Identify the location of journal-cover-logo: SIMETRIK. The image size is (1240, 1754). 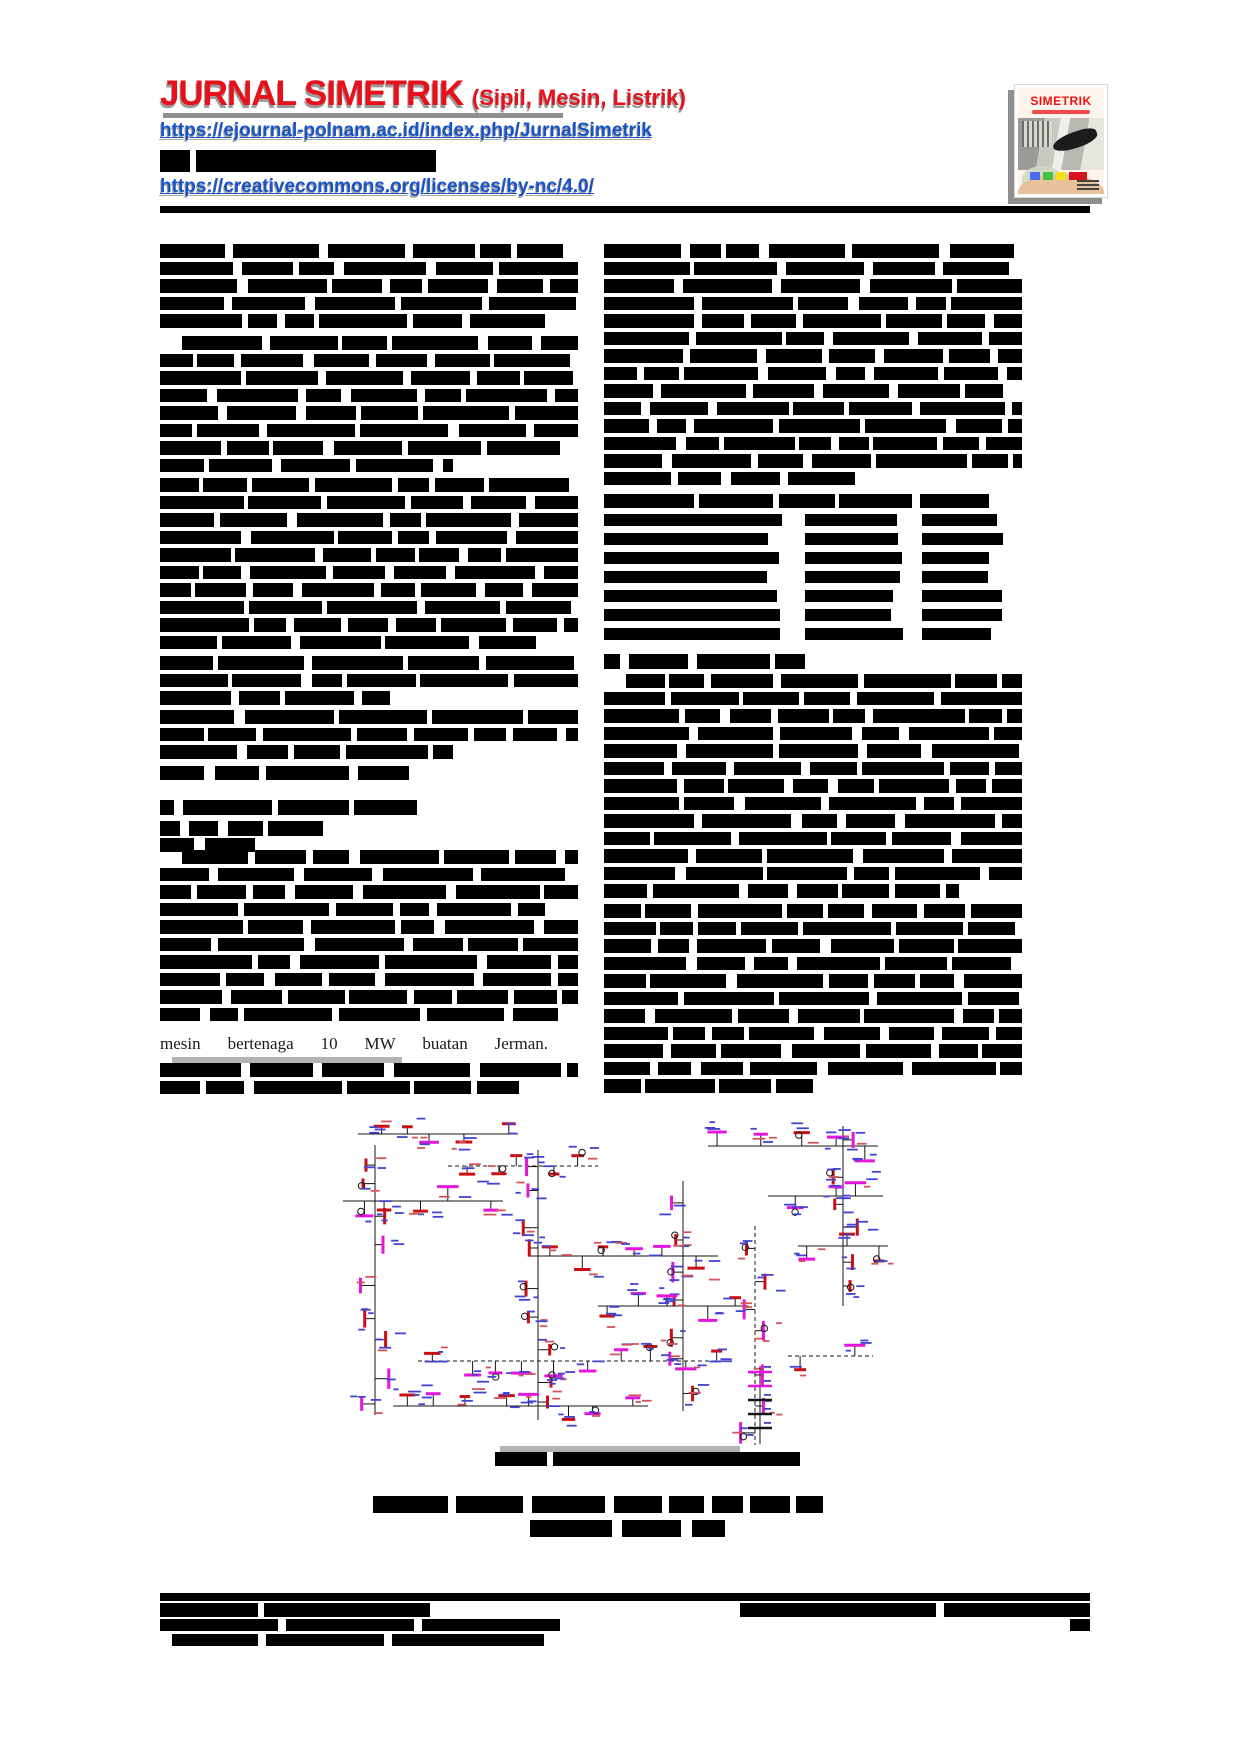
(1061, 141).